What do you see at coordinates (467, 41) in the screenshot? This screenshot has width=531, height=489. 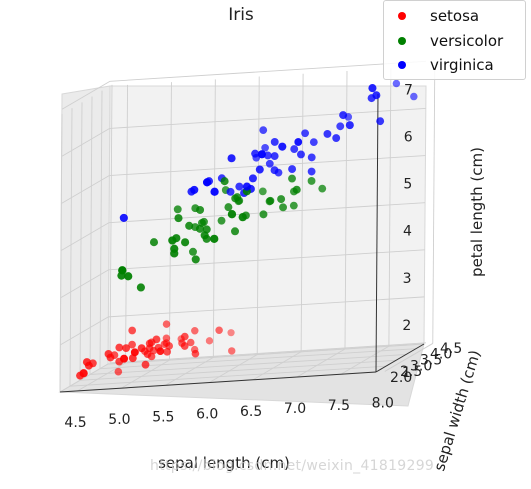 I see `legend-label-versicolor: versicolor` at bounding box center [467, 41].